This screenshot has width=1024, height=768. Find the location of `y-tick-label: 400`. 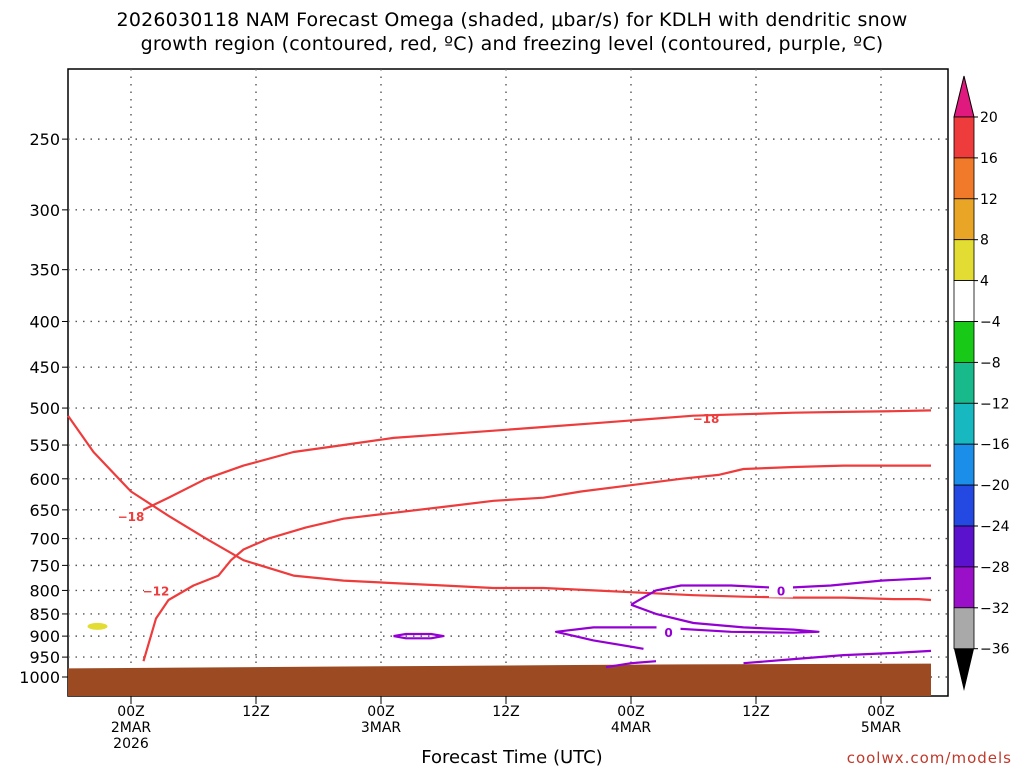

y-tick-label: 400 is located at coordinates (44, 321).